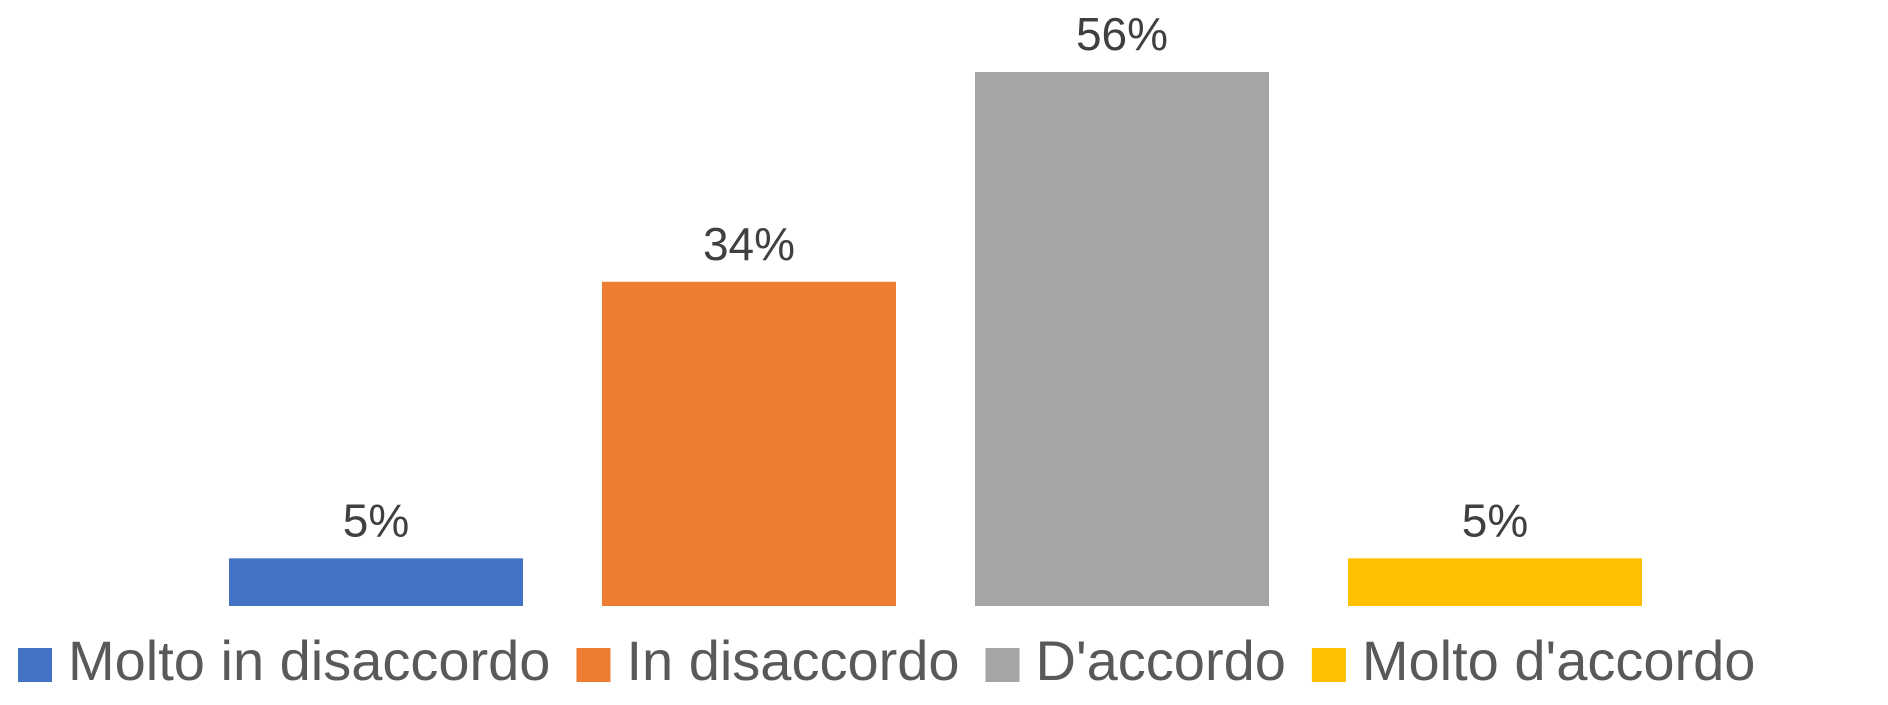  Describe the element at coordinates (1122, 34) in the screenshot. I see `data-label-3: 56%` at that location.